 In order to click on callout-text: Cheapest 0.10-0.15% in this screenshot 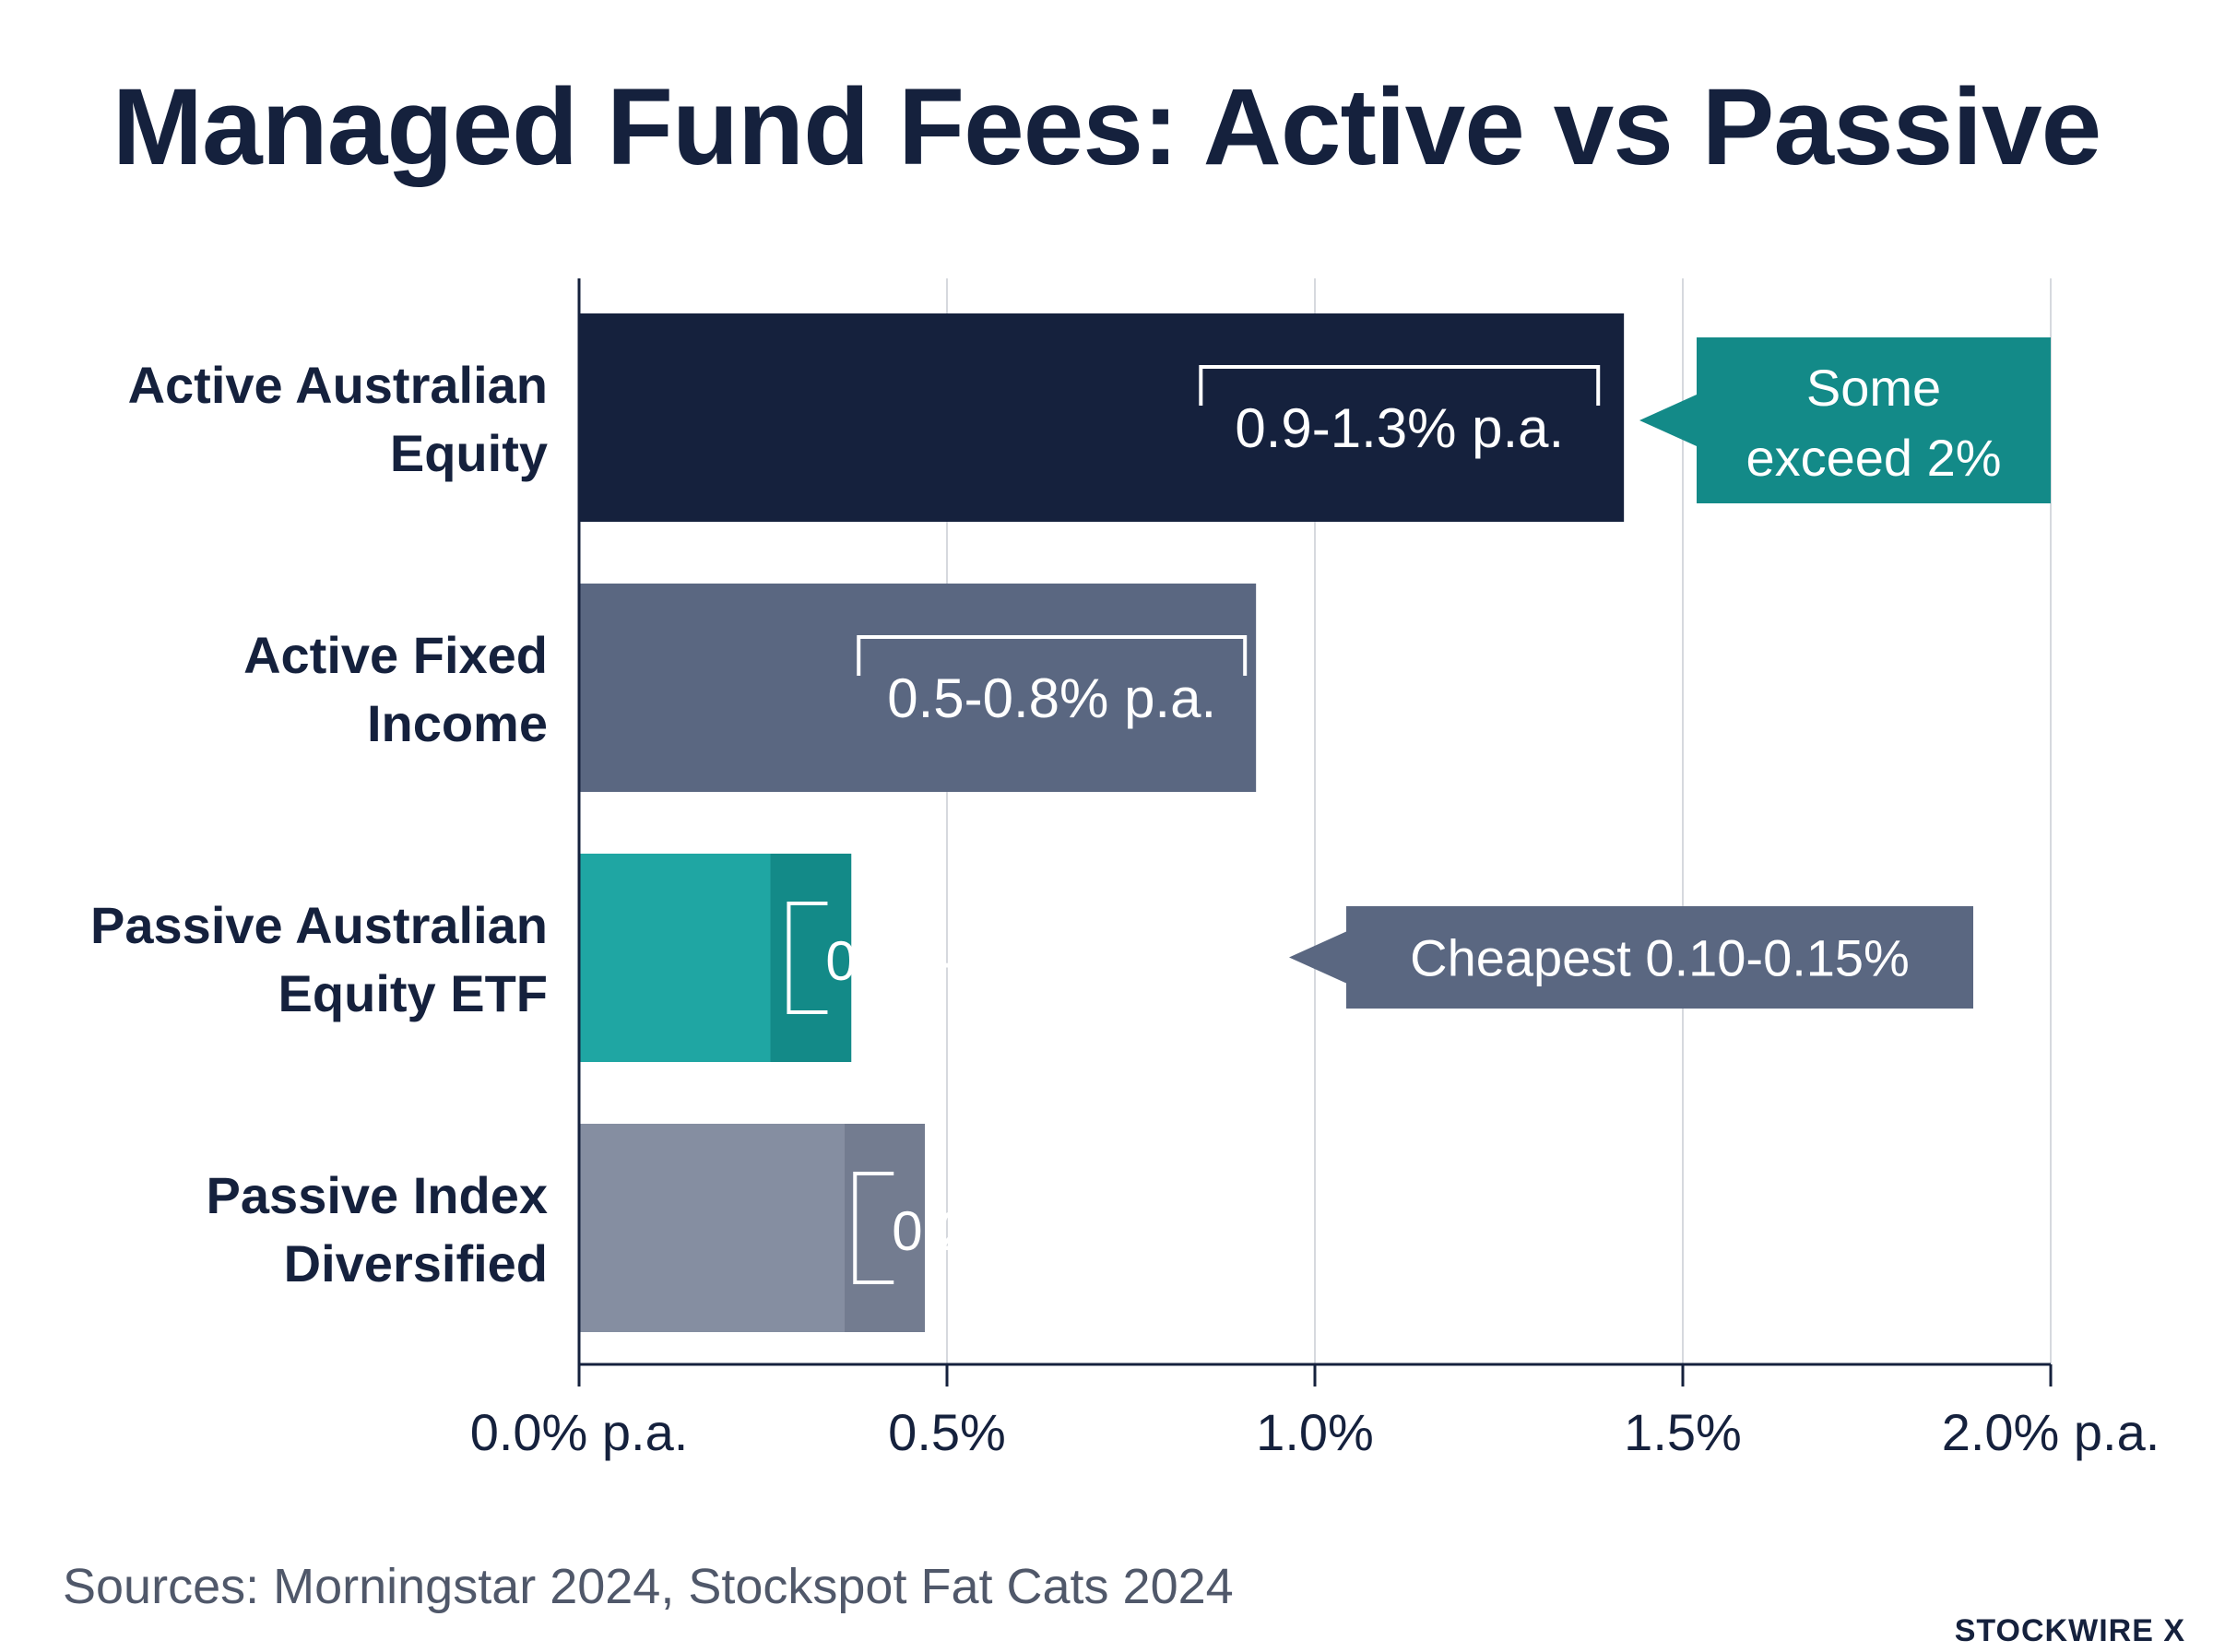, I will do `click(1660, 958)`.